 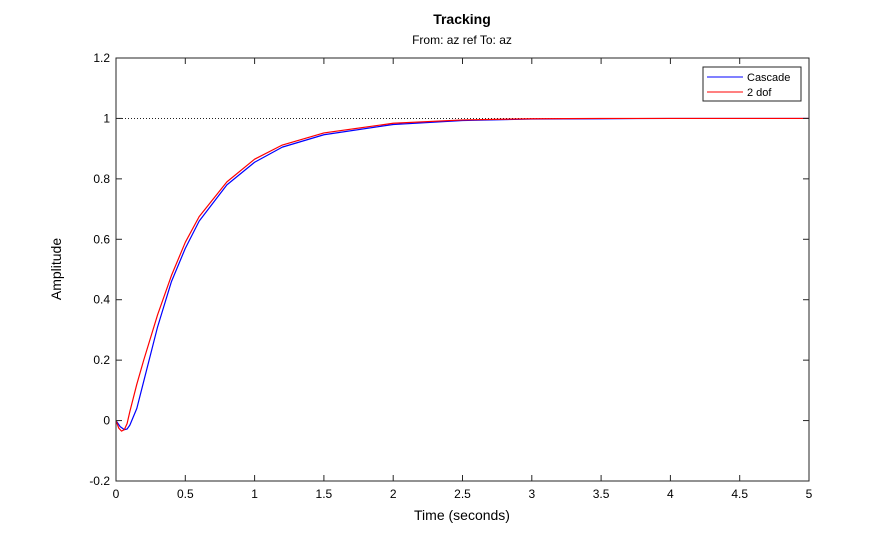 What do you see at coordinates (462, 494) in the screenshot?
I see `x-tick-label: 2.5` at bounding box center [462, 494].